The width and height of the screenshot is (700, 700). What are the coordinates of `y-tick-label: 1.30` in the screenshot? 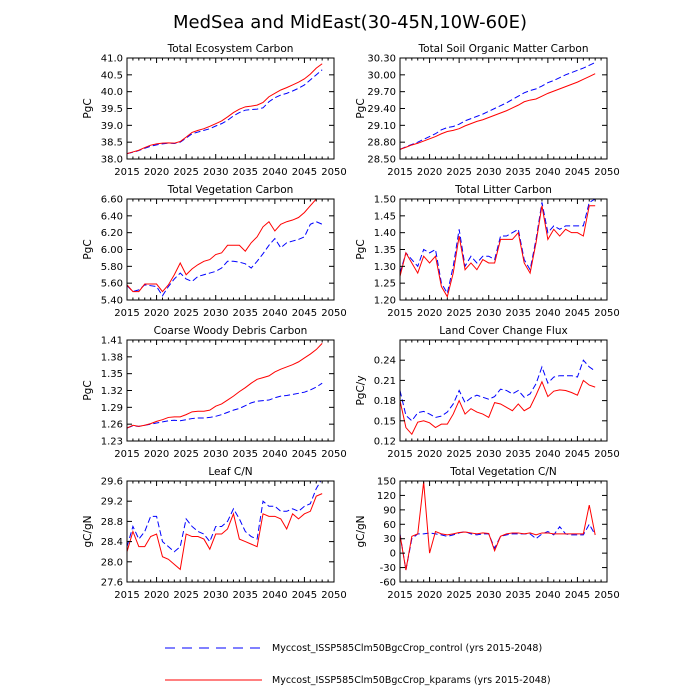 It's located at (385, 267).